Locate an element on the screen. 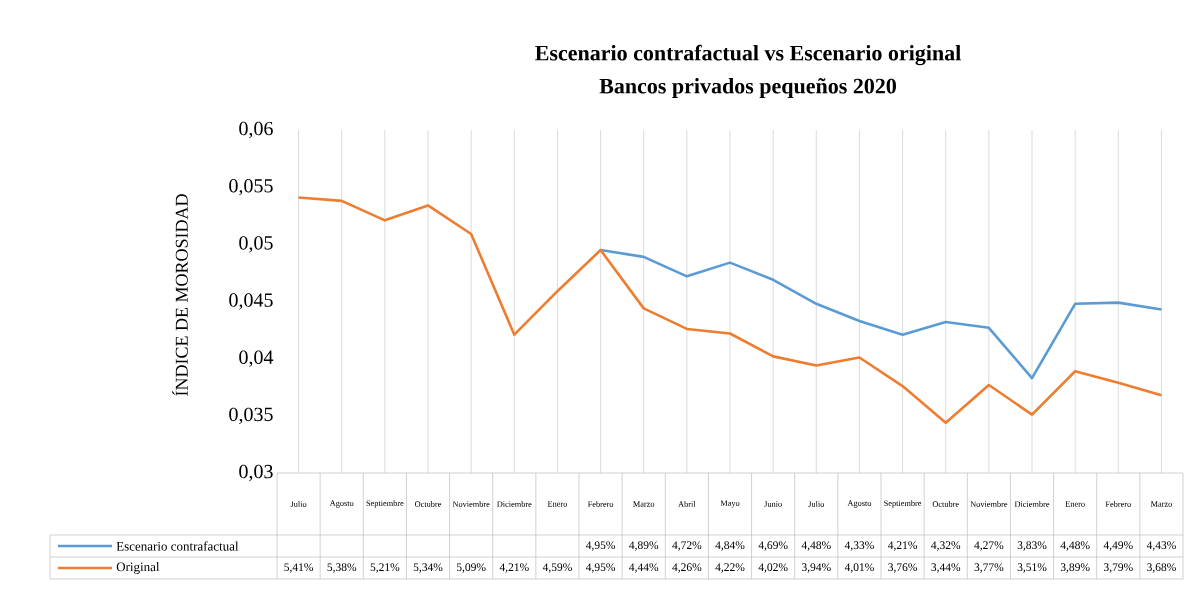  data-label: 4,84% is located at coordinates (730, 546).